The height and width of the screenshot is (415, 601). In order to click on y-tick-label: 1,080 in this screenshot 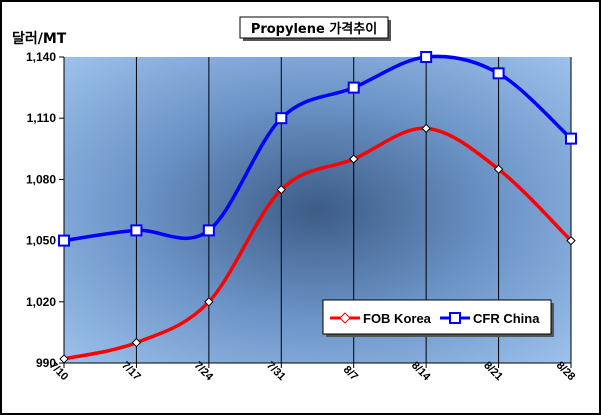, I will do `click(41, 179)`.